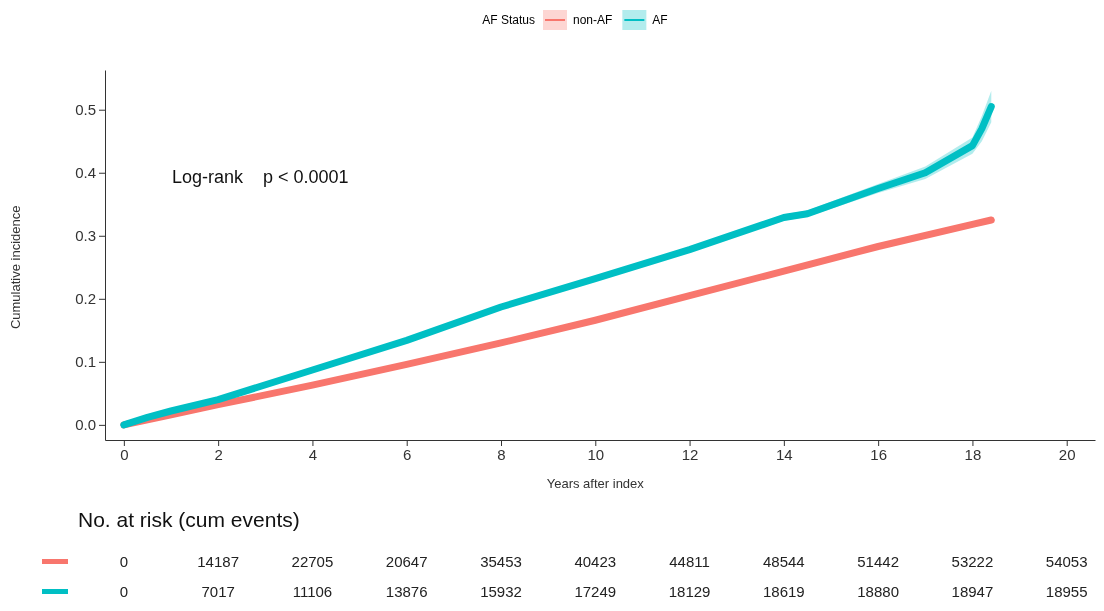 This screenshot has width=1104, height=611. I want to click on x-tick-label: 14, so click(784, 454).